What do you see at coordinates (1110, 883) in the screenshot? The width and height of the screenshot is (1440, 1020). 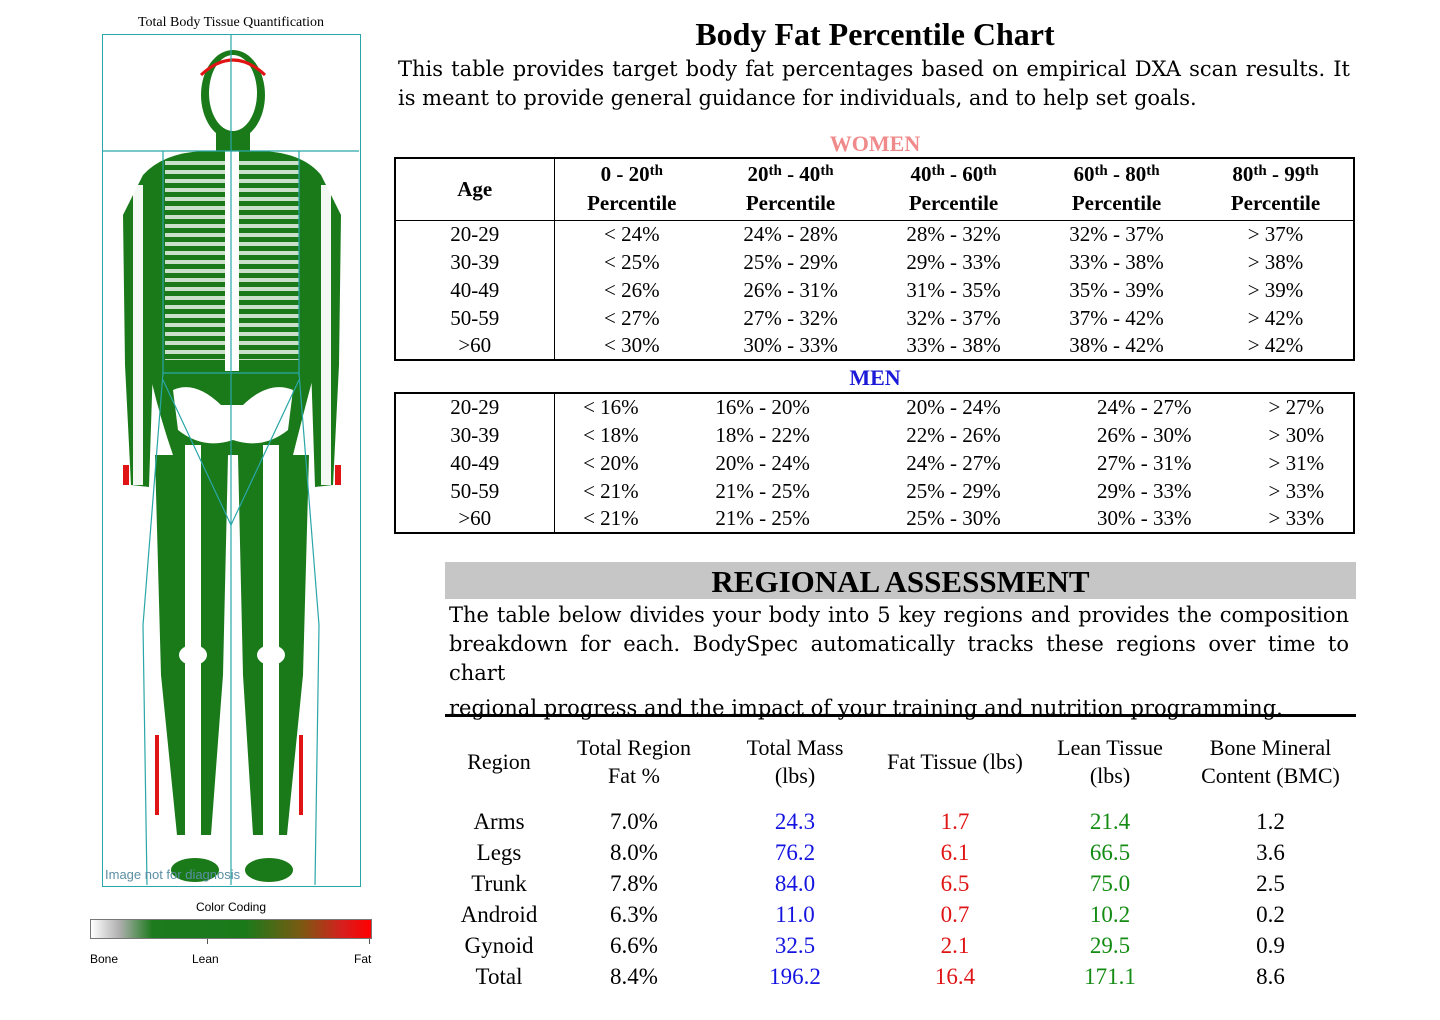 I see `lean-cell: 75.0` at bounding box center [1110, 883].